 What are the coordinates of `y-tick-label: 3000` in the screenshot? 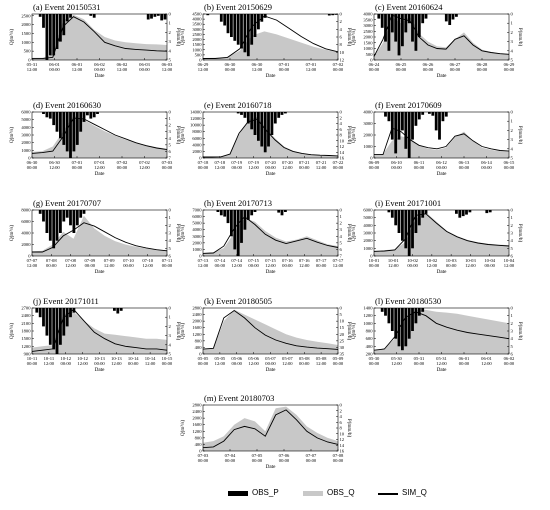 It's located at (197, 236).